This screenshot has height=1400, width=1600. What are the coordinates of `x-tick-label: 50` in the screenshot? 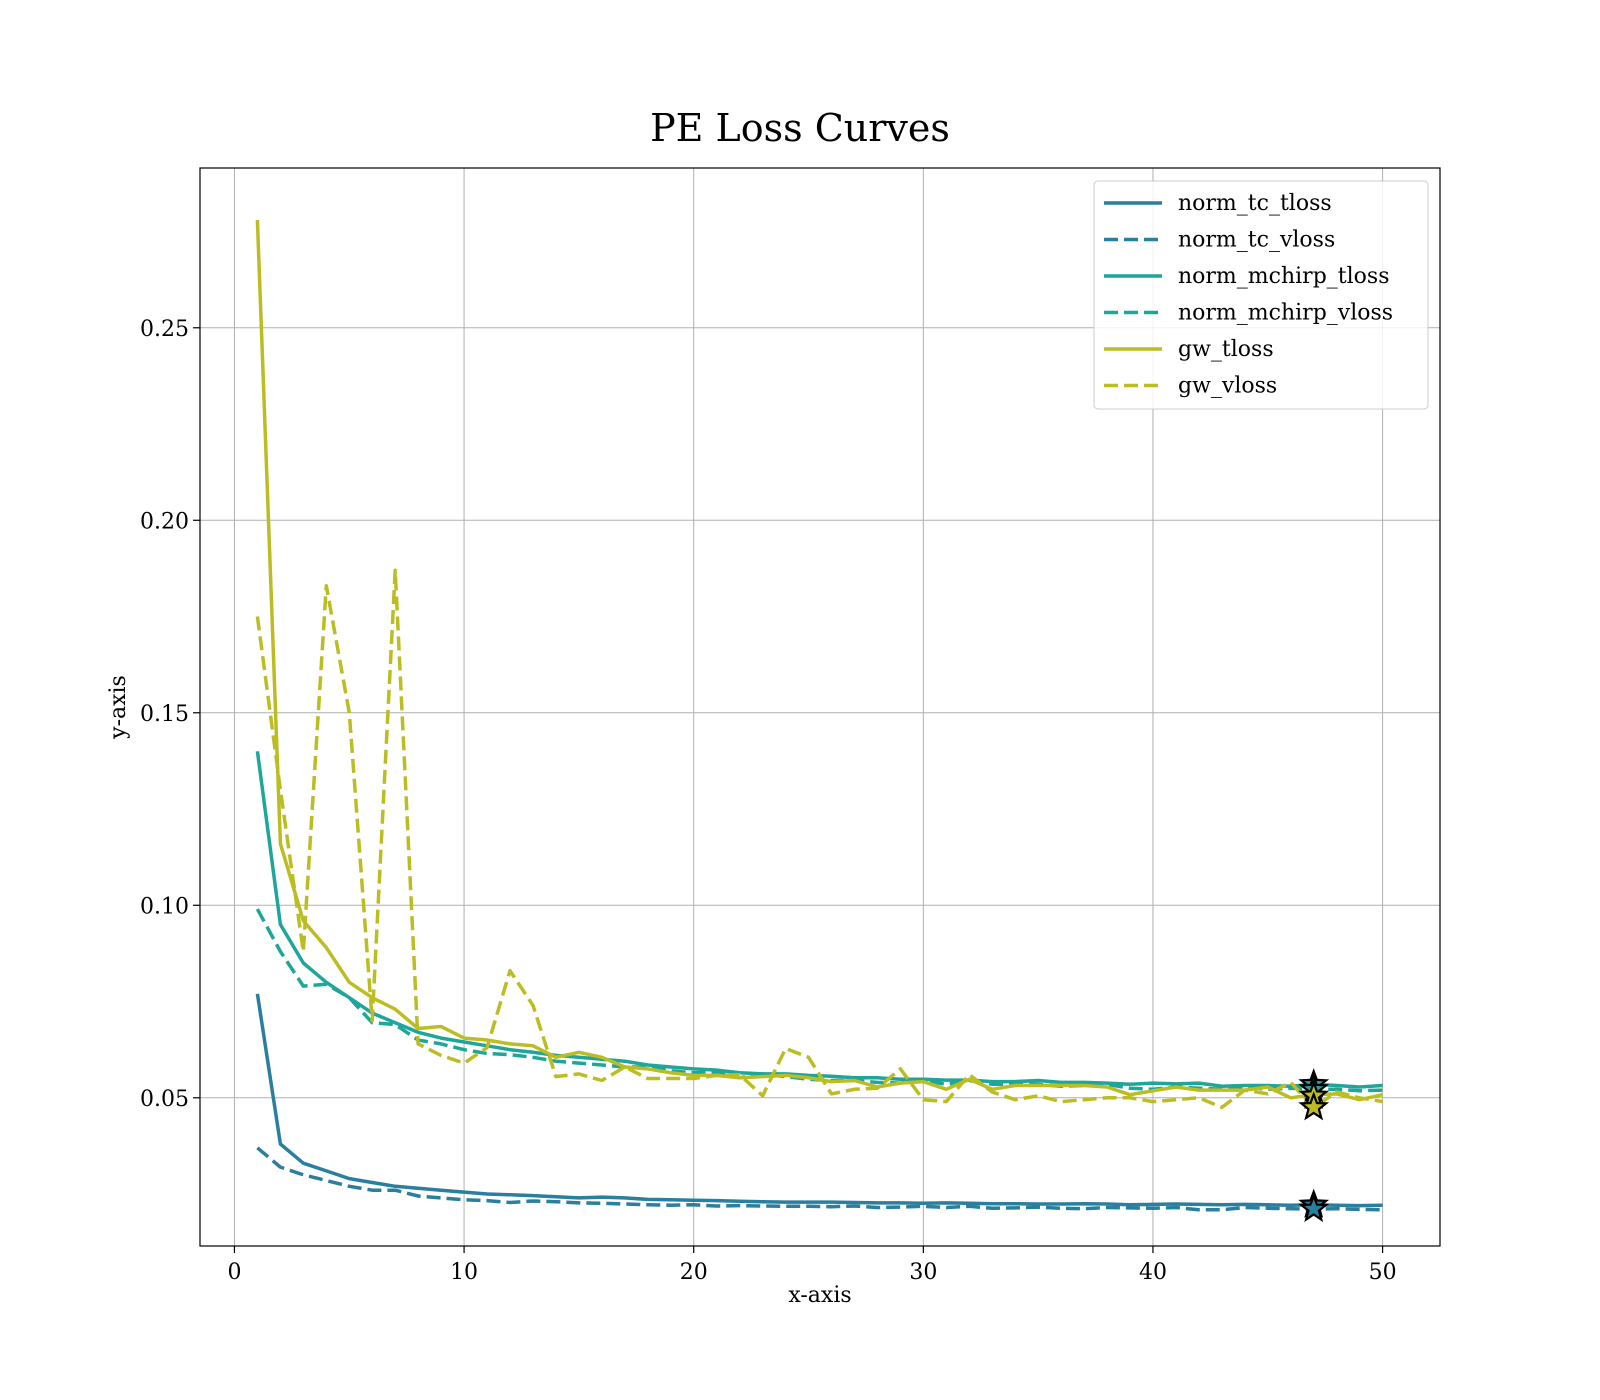 It's located at (1383, 1272).